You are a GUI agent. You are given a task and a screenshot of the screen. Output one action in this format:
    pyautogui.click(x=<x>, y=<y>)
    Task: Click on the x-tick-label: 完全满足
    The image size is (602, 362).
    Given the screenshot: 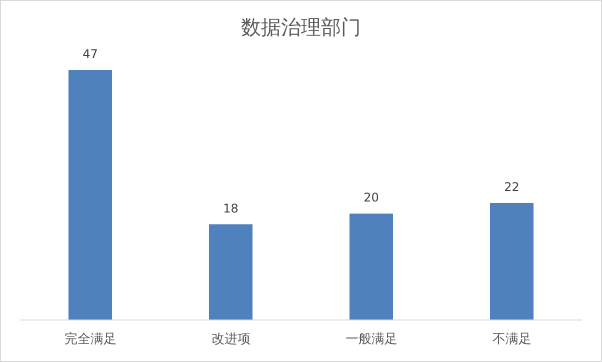 What is the action you would take?
    pyautogui.click(x=90, y=339)
    